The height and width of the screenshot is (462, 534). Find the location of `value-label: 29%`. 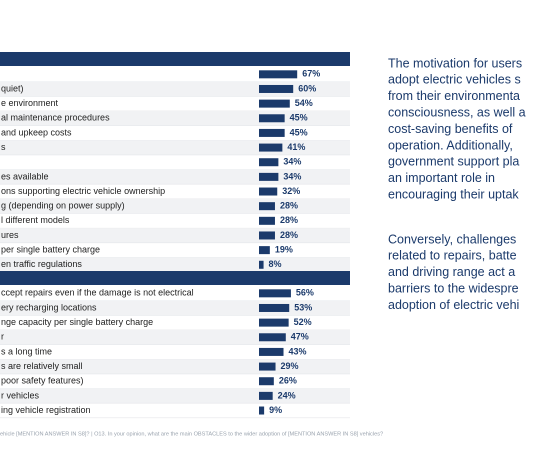

value-label: 29% is located at coordinates (290, 366).